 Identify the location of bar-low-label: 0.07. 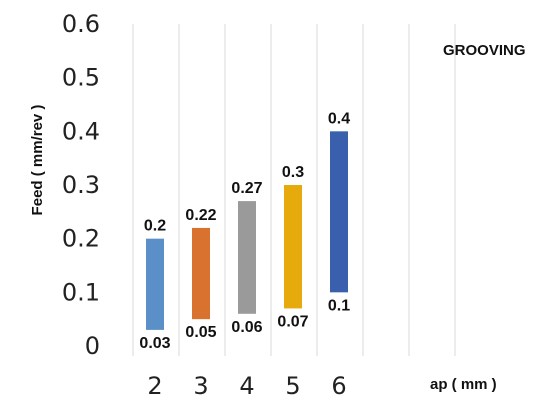
(292, 321).